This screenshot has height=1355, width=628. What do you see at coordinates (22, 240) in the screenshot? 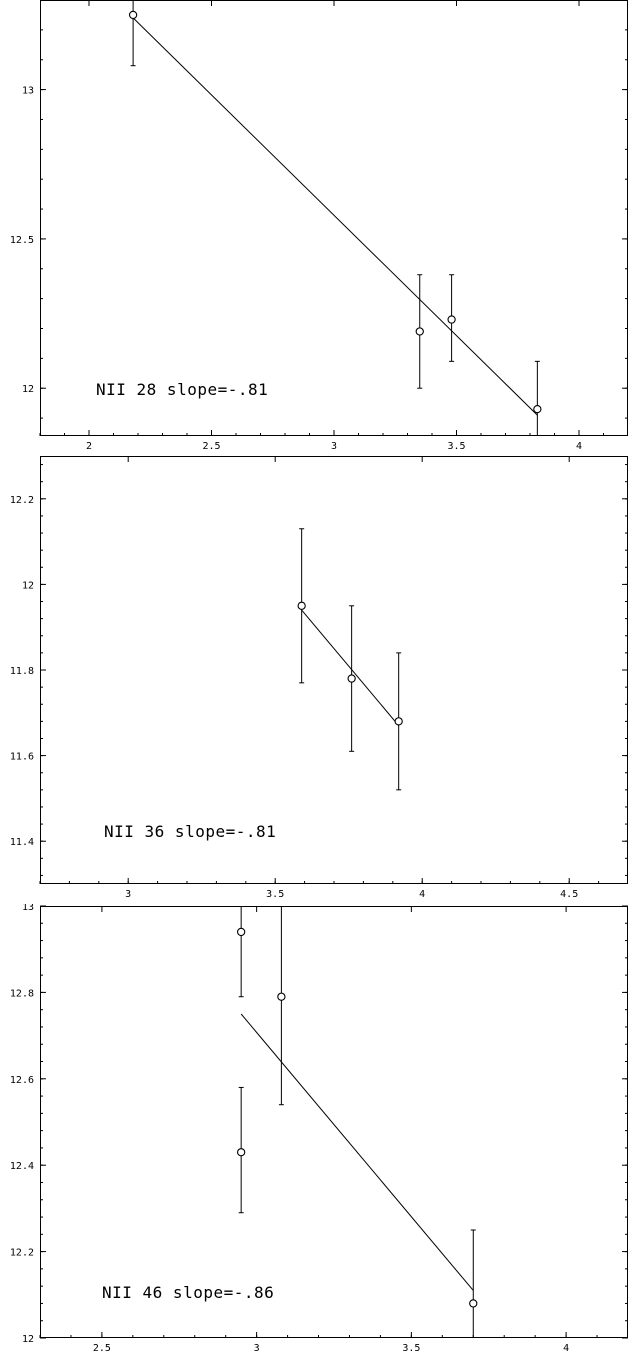
I see `y-tick-label: 12.5` at bounding box center [22, 240].